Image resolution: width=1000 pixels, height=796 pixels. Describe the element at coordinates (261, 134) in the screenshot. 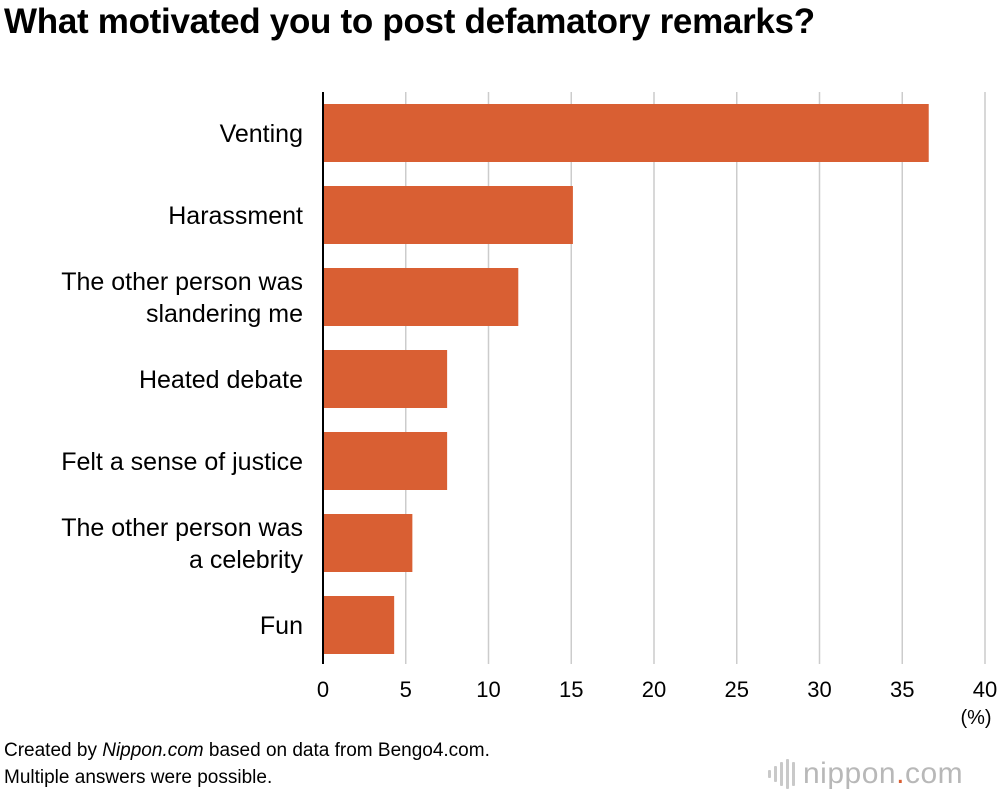

I see `category-label: Venting` at that location.